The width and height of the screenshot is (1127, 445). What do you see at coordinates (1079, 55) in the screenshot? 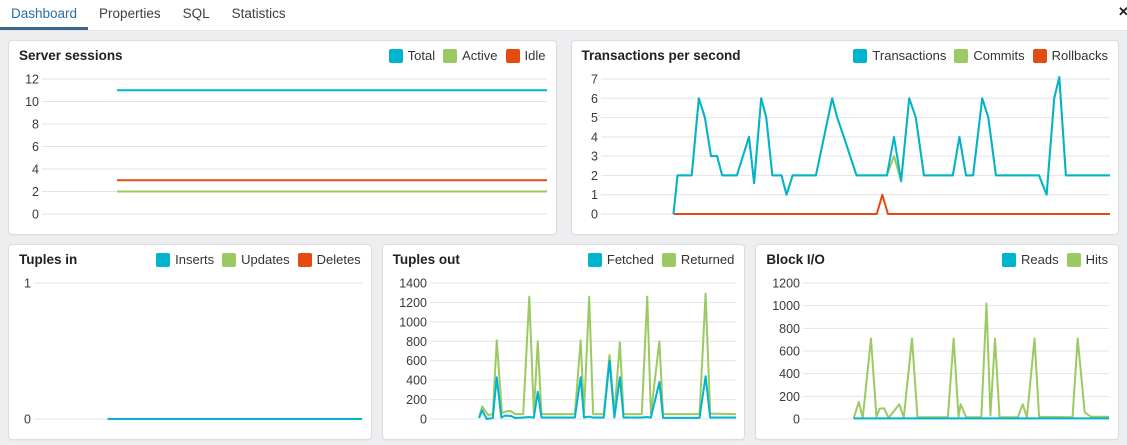
I see `legend-label: Rollbacks` at bounding box center [1079, 55].